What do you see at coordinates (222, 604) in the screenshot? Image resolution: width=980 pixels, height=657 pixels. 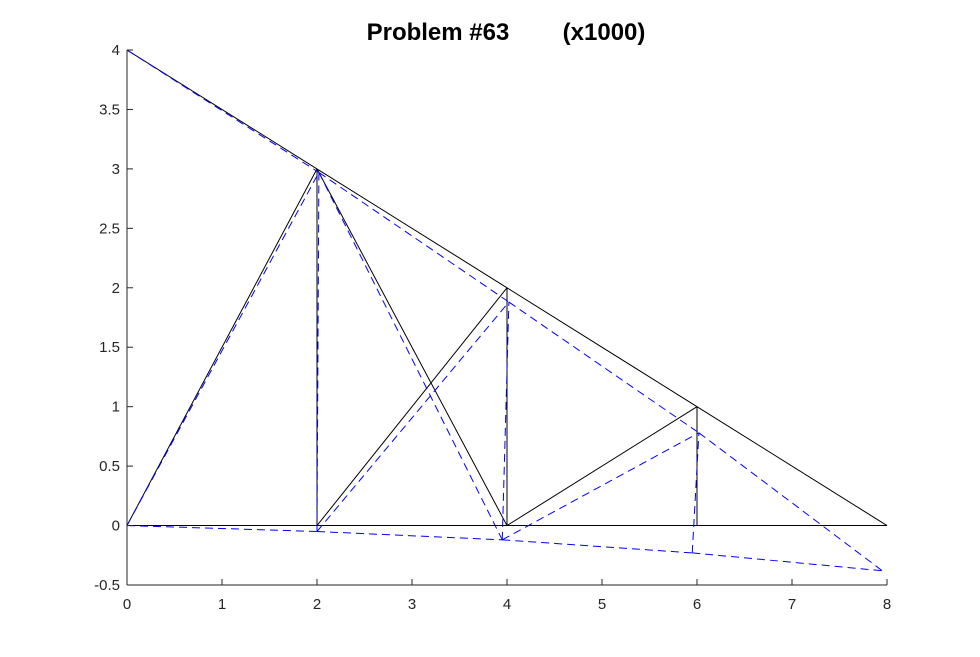 I see `x-tick-label: 1` at bounding box center [222, 604].